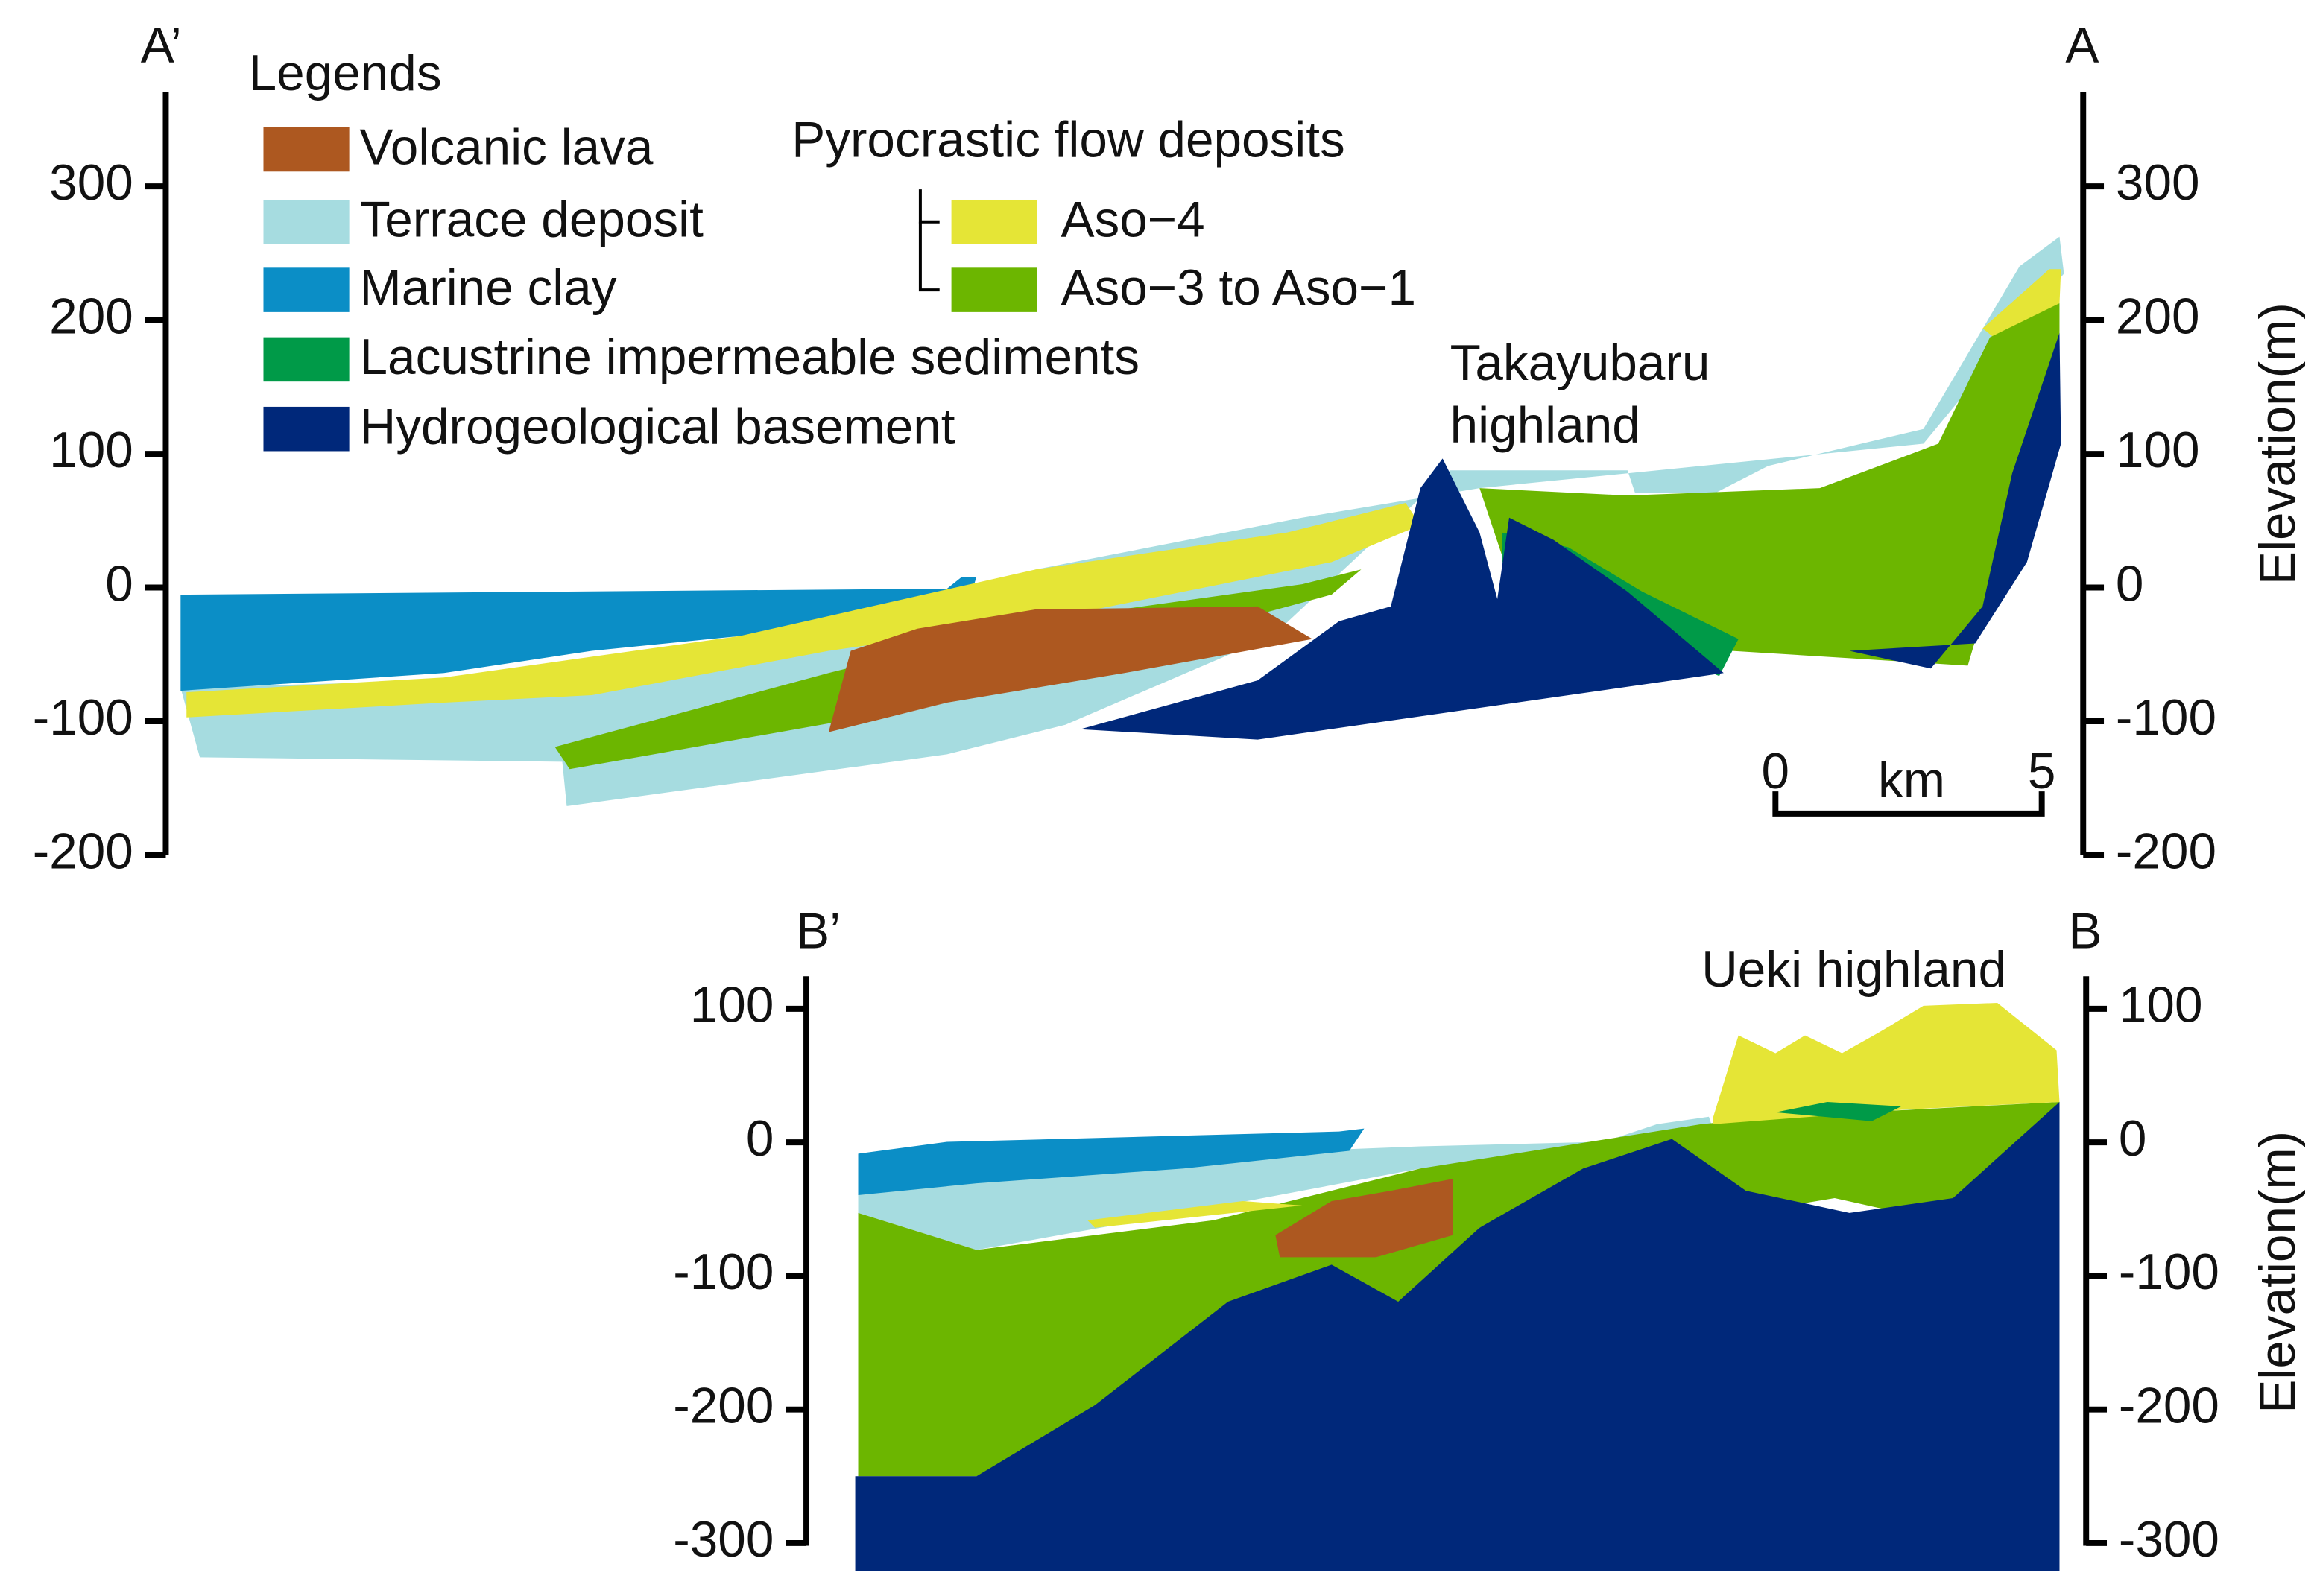 The width and height of the screenshot is (2320, 1596). I want to click on annotation: Takayubaru, so click(1580, 363).